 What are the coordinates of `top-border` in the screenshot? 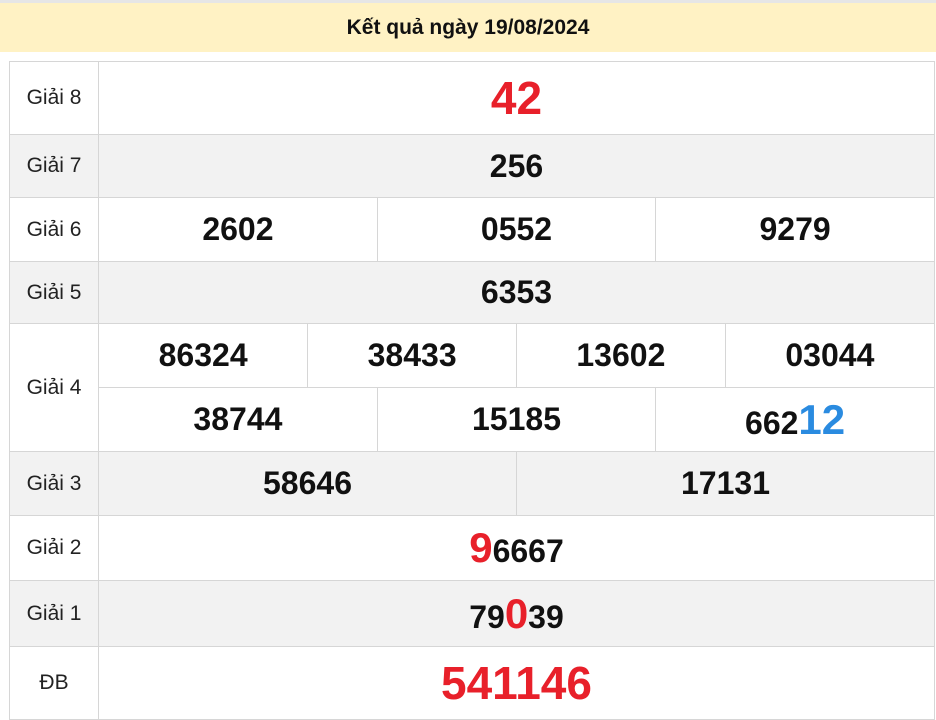 It's located at (468, 1).